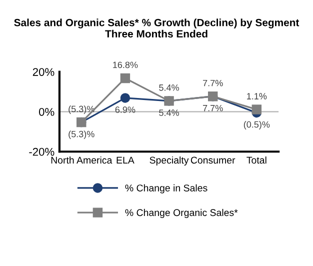 Image resolution: width=313 pixels, height=266 pixels. What do you see at coordinates (81, 160) in the screenshot?
I see `x-tick-label: North America` at bounding box center [81, 160].